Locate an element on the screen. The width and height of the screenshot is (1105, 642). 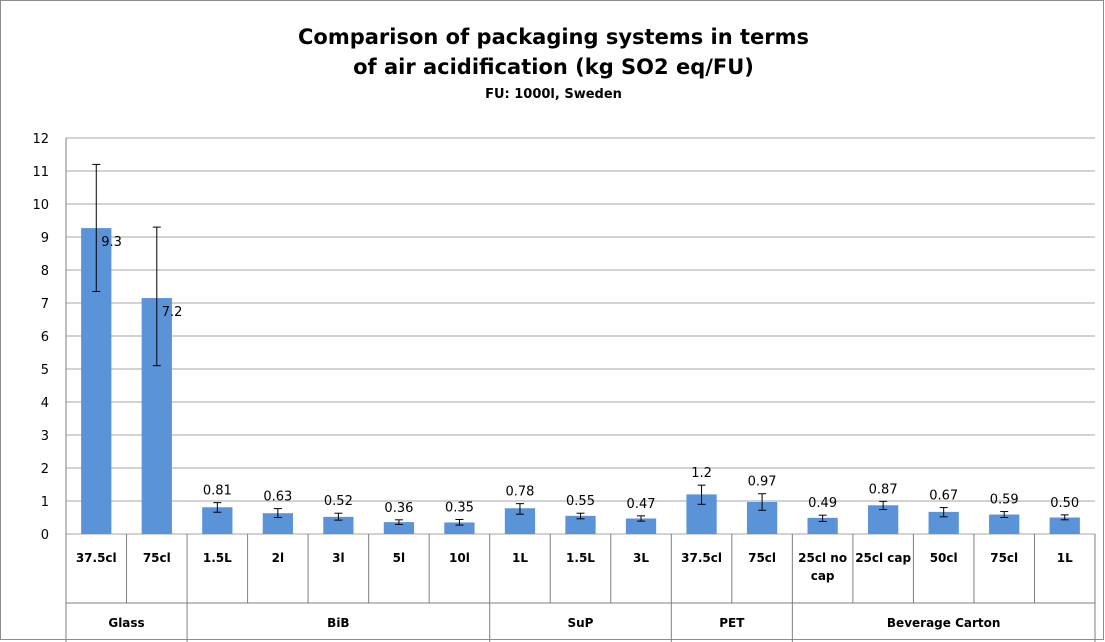
y-tick-label: 8 is located at coordinates (45, 271).